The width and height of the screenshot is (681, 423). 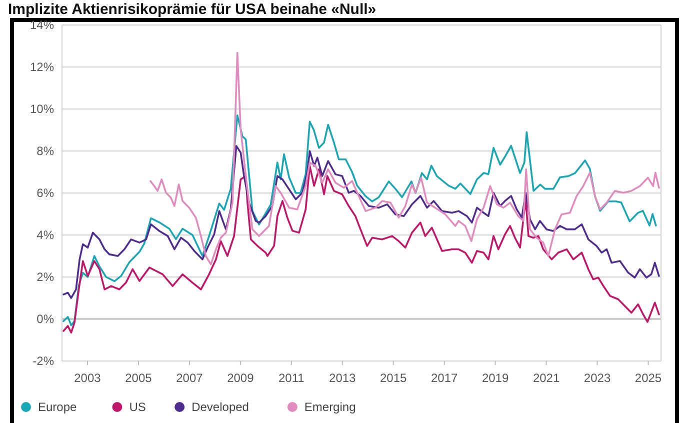 What do you see at coordinates (190, 378) in the screenshot?
I see `x-tick-label: 2007` at bounding box center [190, 378].